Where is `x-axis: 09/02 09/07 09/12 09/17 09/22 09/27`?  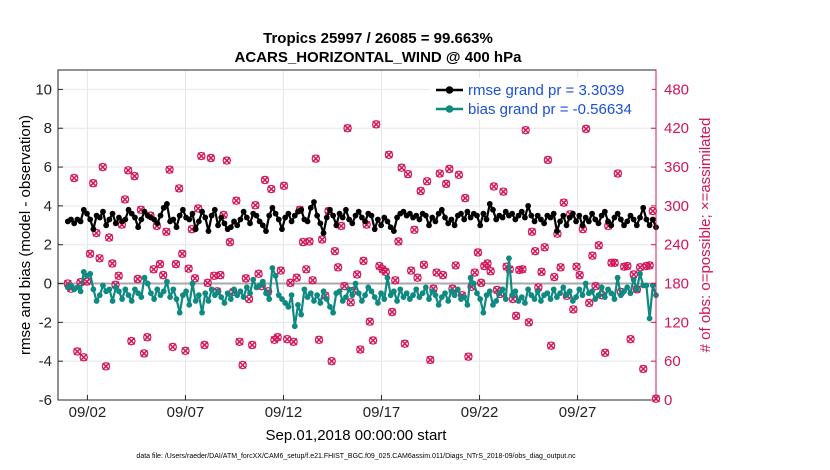
x-axis: 09/02 09/07 09/12 09/17 09/22 09/27 is located at coordinates (333, 408).